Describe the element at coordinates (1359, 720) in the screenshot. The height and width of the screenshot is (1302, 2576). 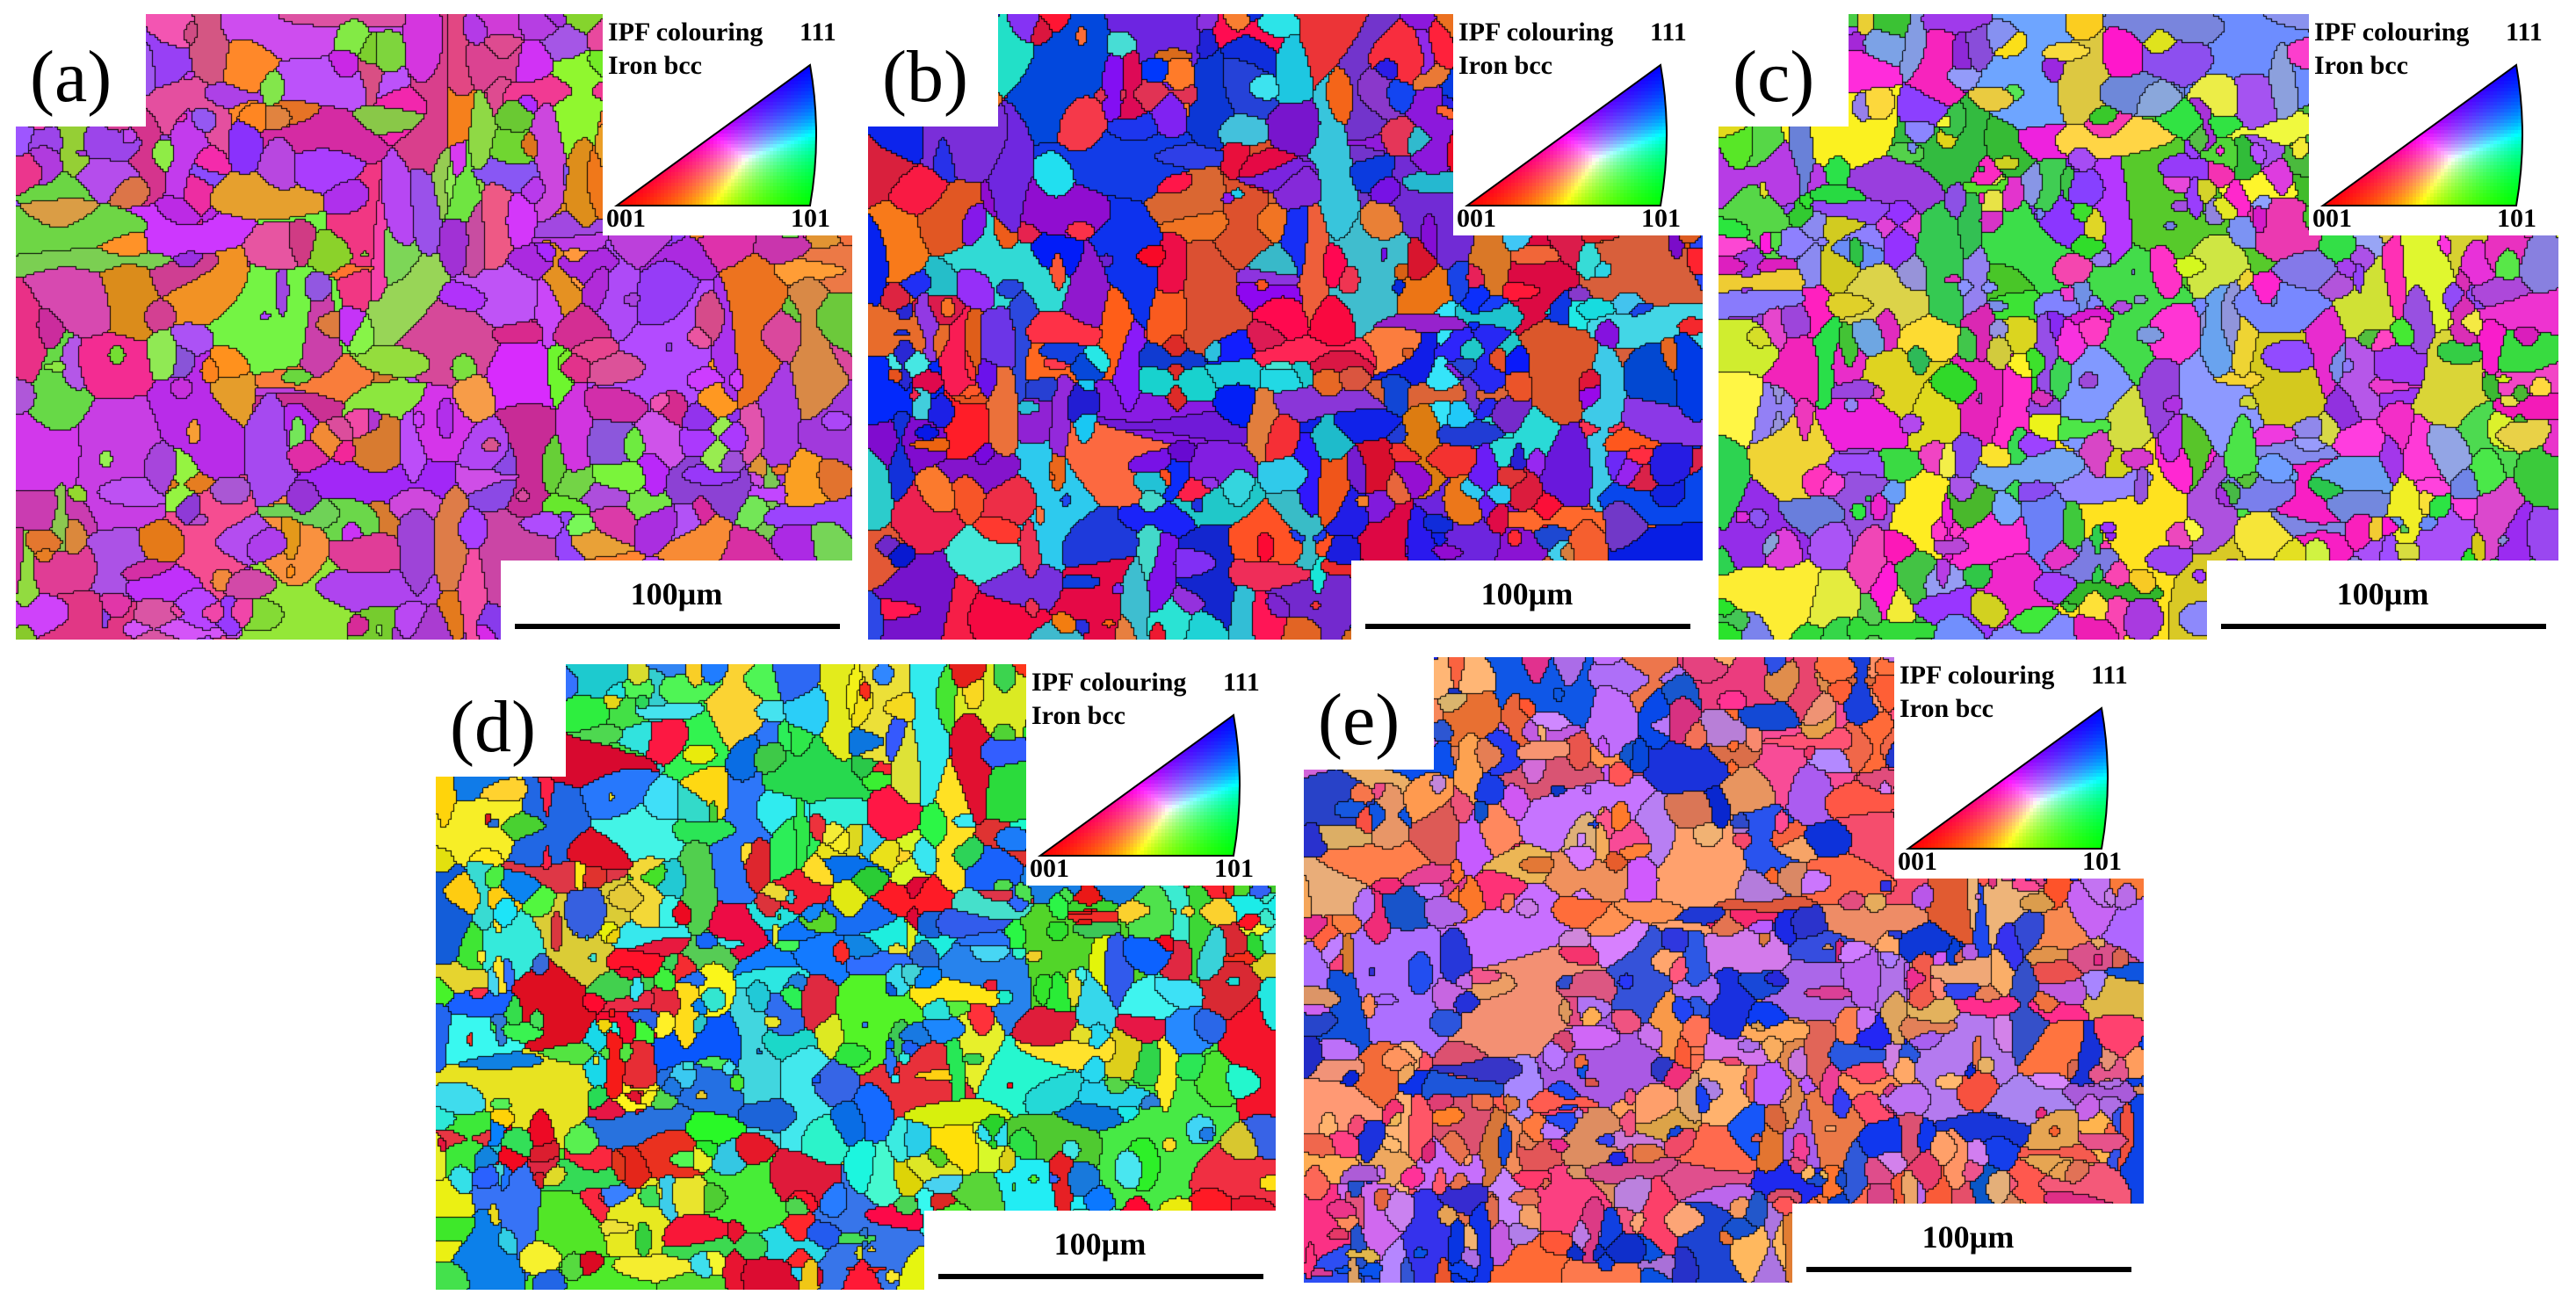
I see `panel-label: (e)` at that location.